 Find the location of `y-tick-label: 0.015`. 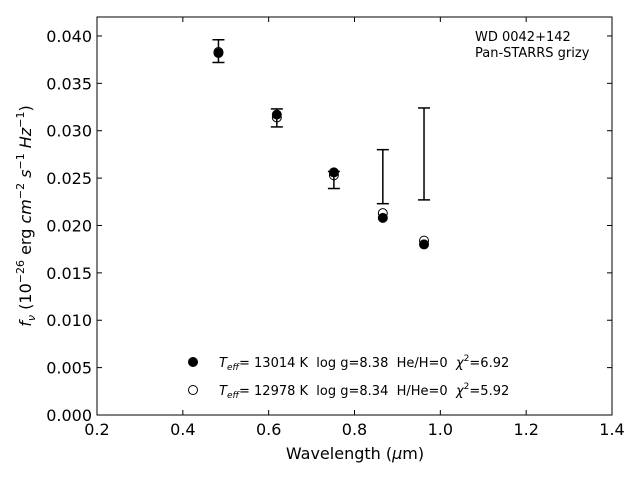

y-tick-label: 0.015 is located at coordinates (69, 273).